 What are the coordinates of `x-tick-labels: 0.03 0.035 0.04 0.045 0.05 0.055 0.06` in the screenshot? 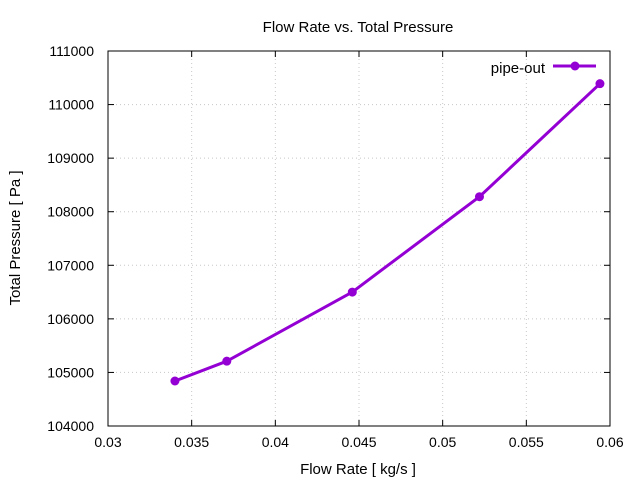 It's located at (358, 442).